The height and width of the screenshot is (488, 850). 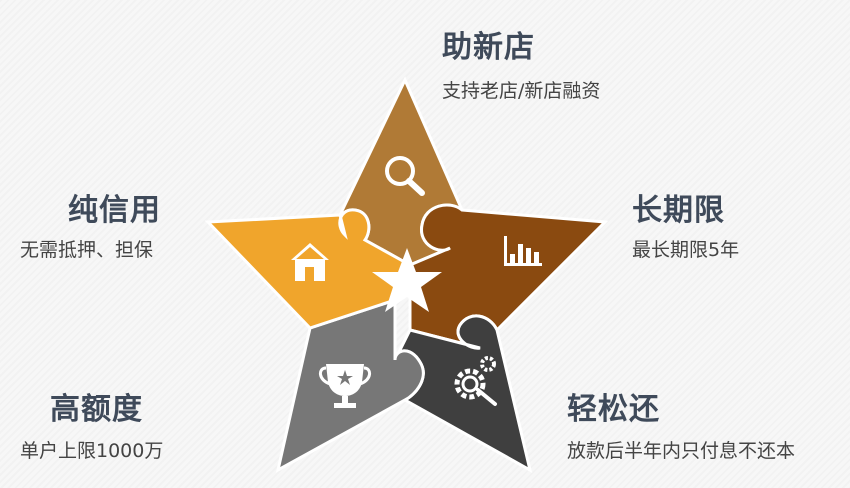 What do you see at coordinates (681, 427) in the screenshot?
I see `feature-easy-repay: 轻松还 放款后半年内只付息不还本` at bounding box center [681, 427].